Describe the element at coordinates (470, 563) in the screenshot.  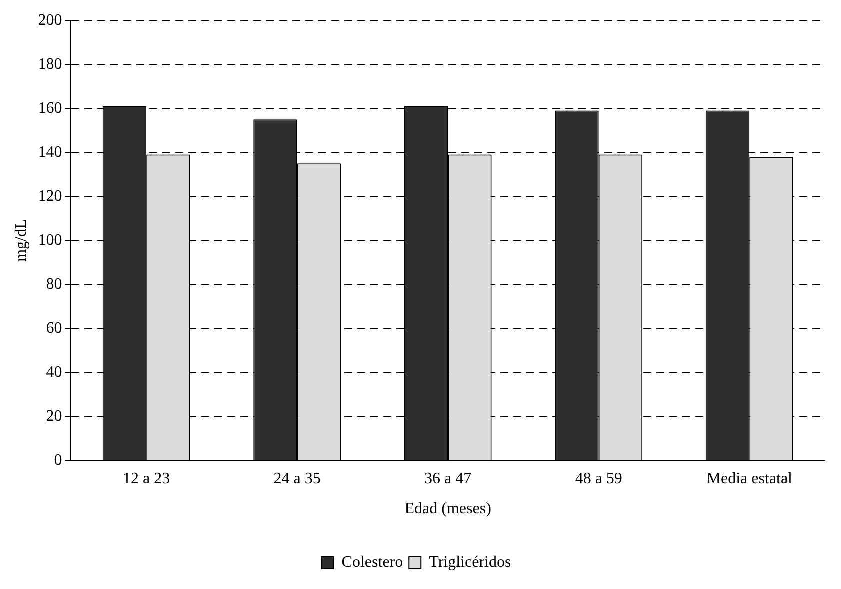
I see `legend-label: Triglicéridos` at that location.